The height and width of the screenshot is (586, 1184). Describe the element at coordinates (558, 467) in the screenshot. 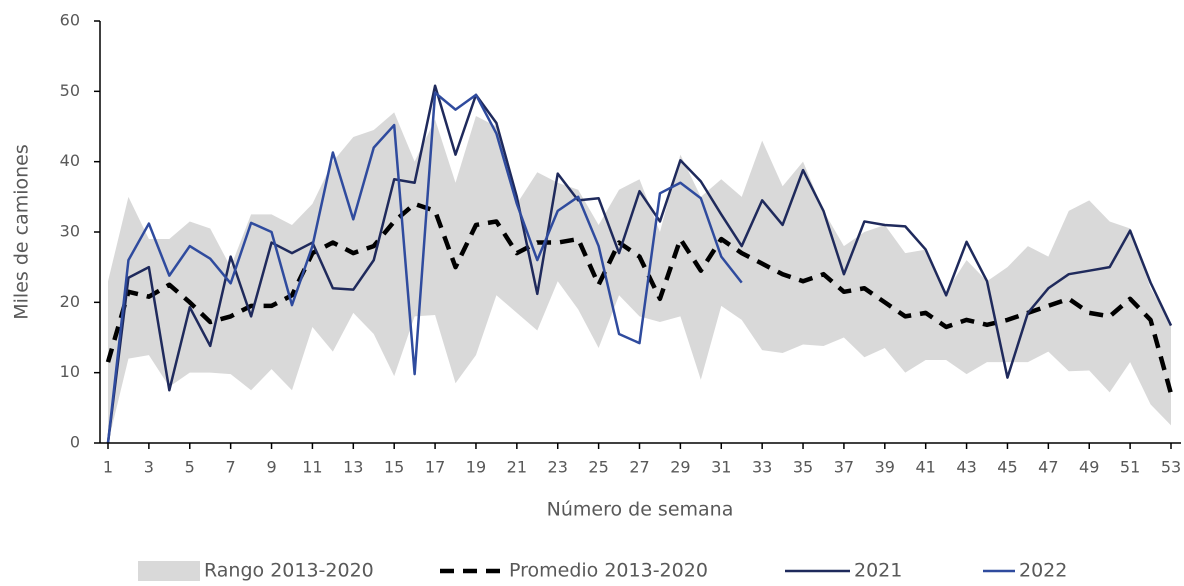

I see `x-tick-label: 23` at that location.